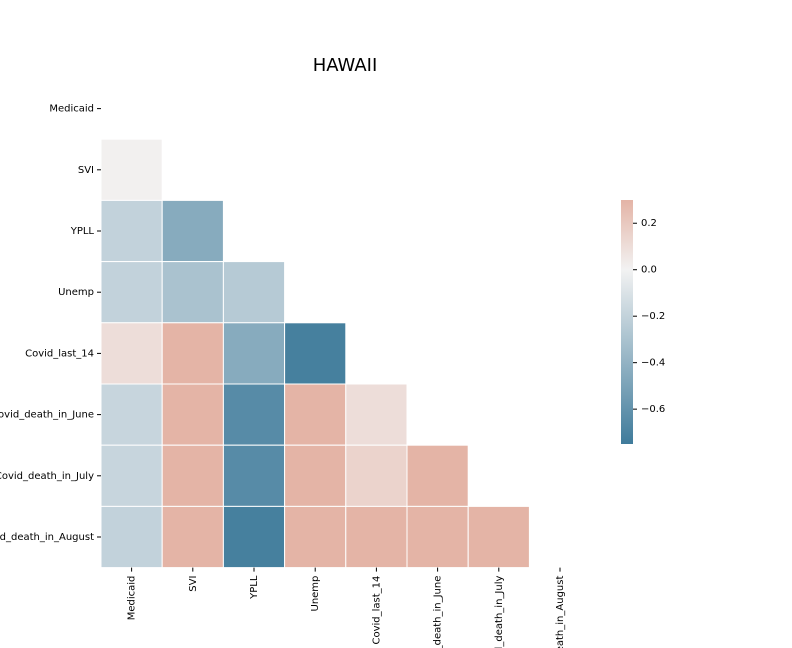 The height and width of the screenshot is (648, 792). Describe the element at coordinates (76, 292) in the screenshot. I see `y-tick-label: Unemp` at that location.